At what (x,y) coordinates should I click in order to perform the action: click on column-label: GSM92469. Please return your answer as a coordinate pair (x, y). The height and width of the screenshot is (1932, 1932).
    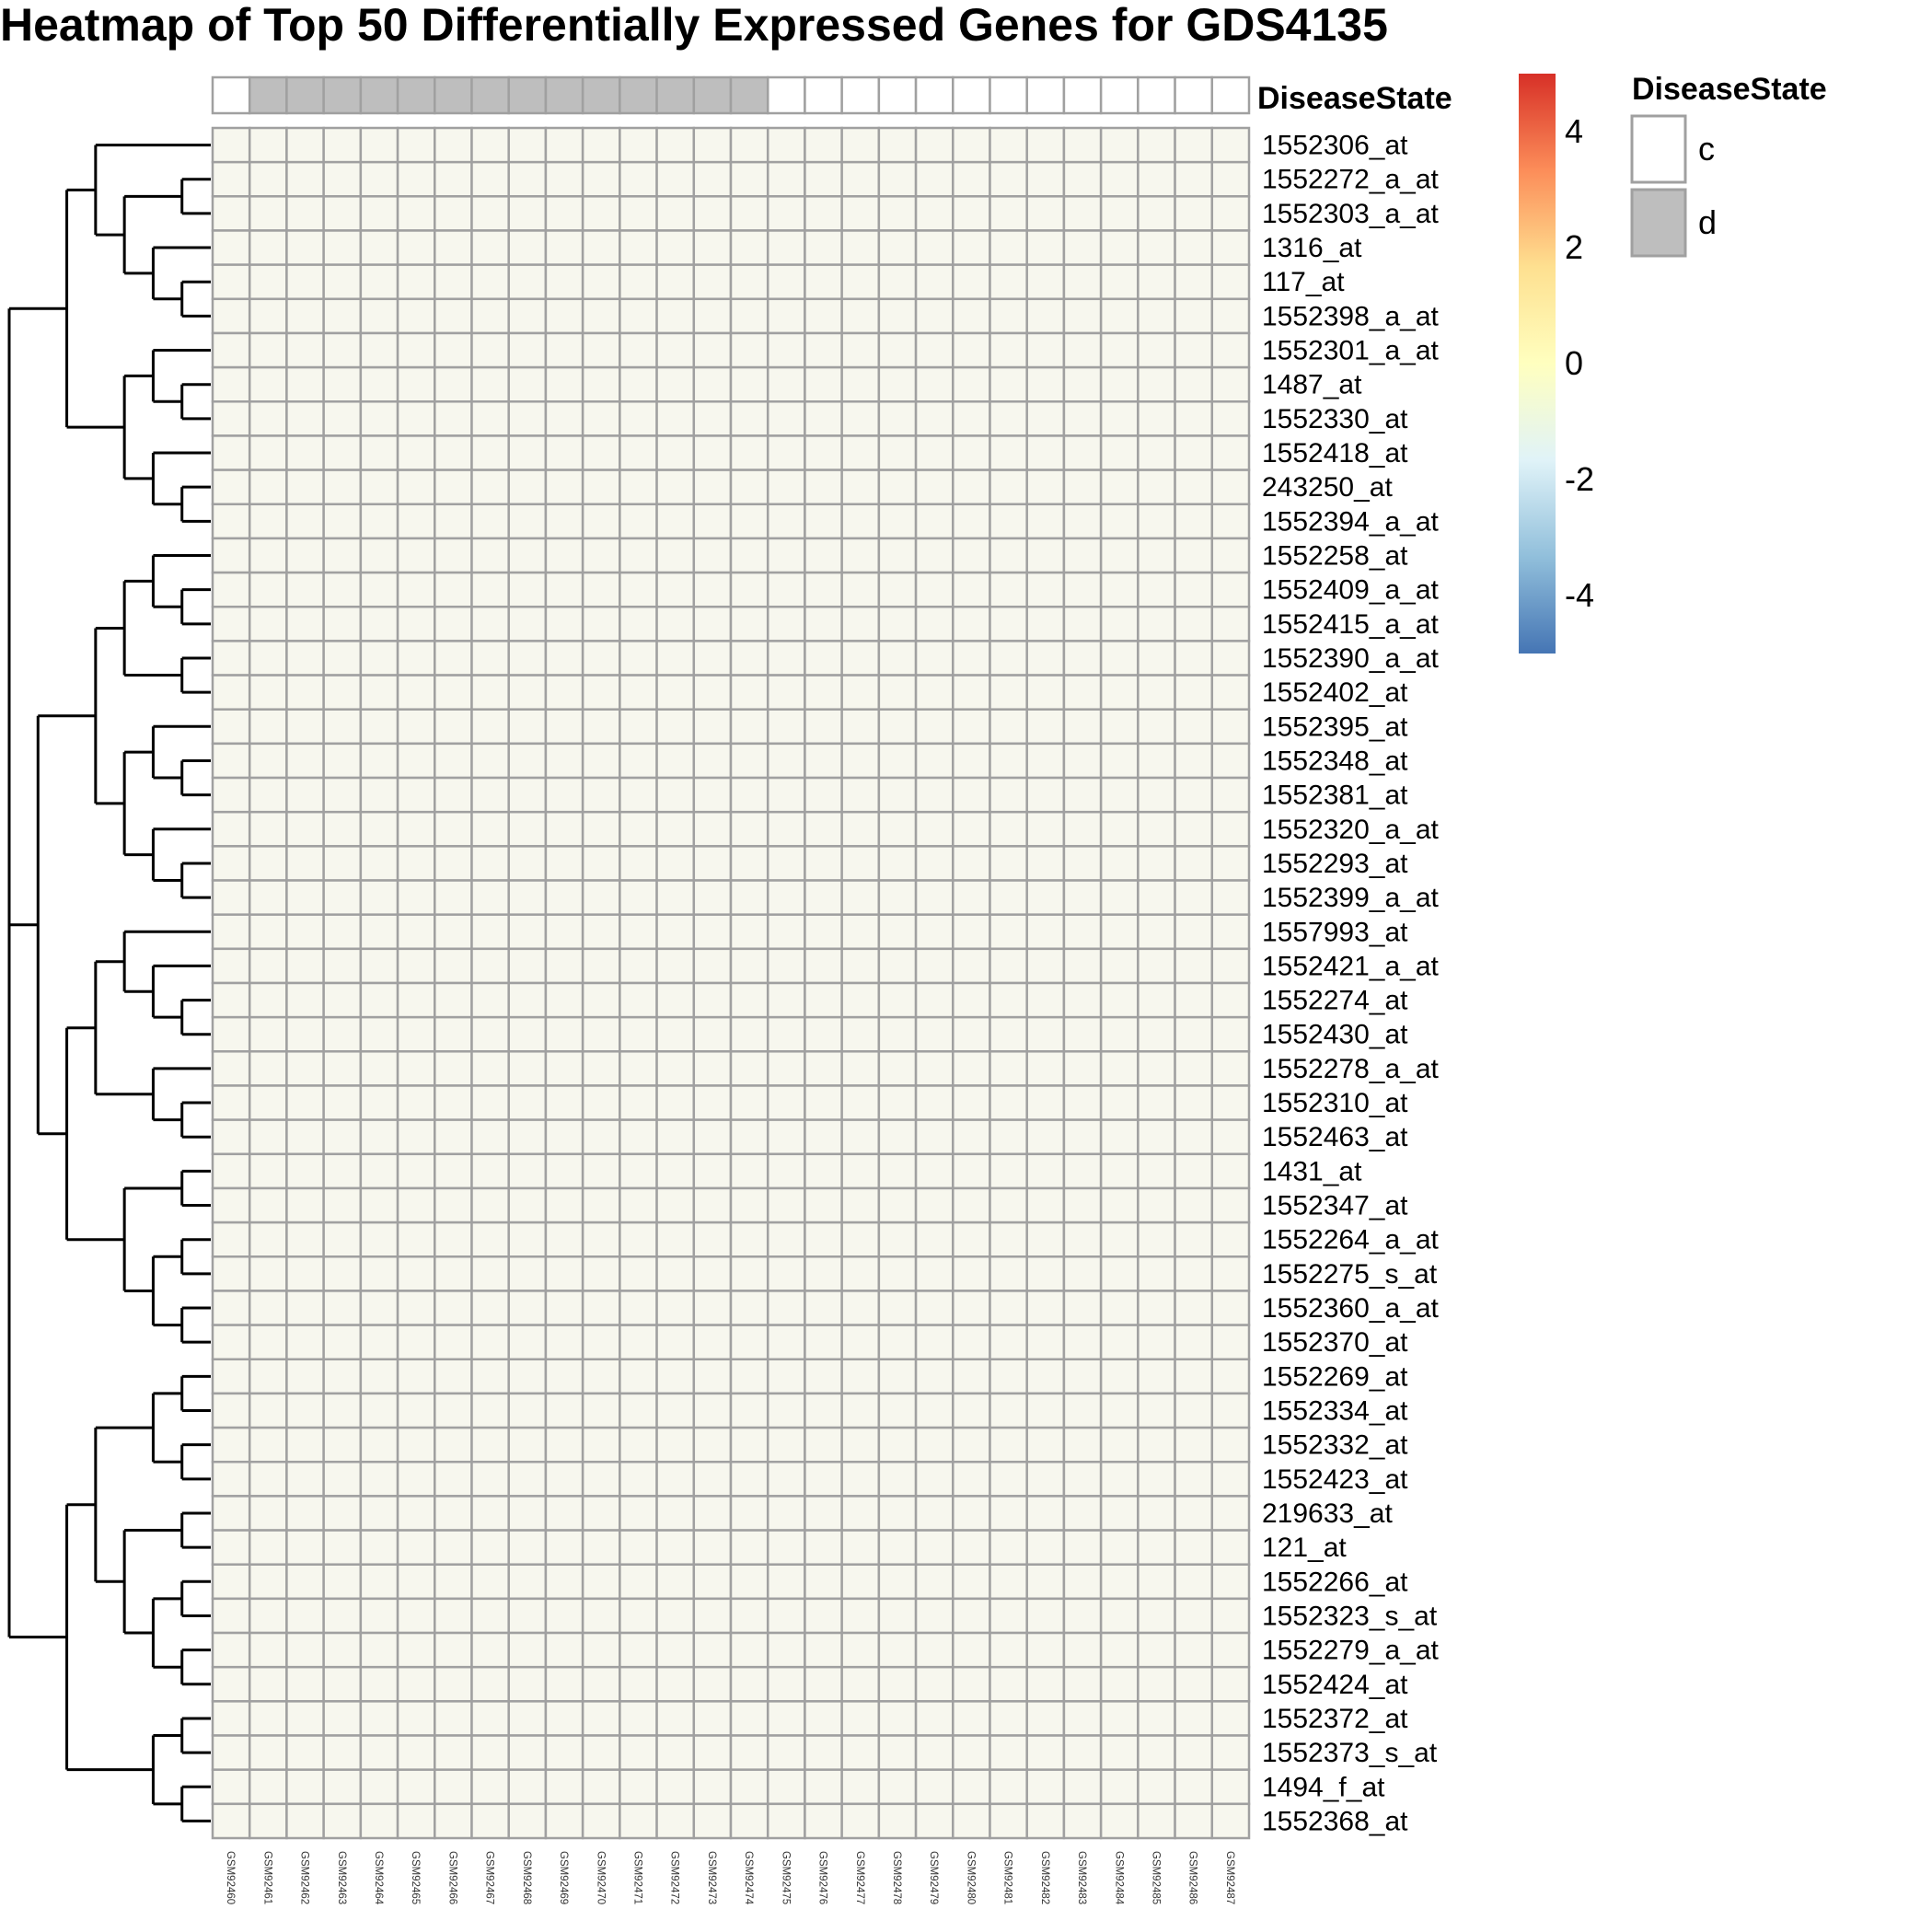
    Looking at the image, I should click on (563, 1878).